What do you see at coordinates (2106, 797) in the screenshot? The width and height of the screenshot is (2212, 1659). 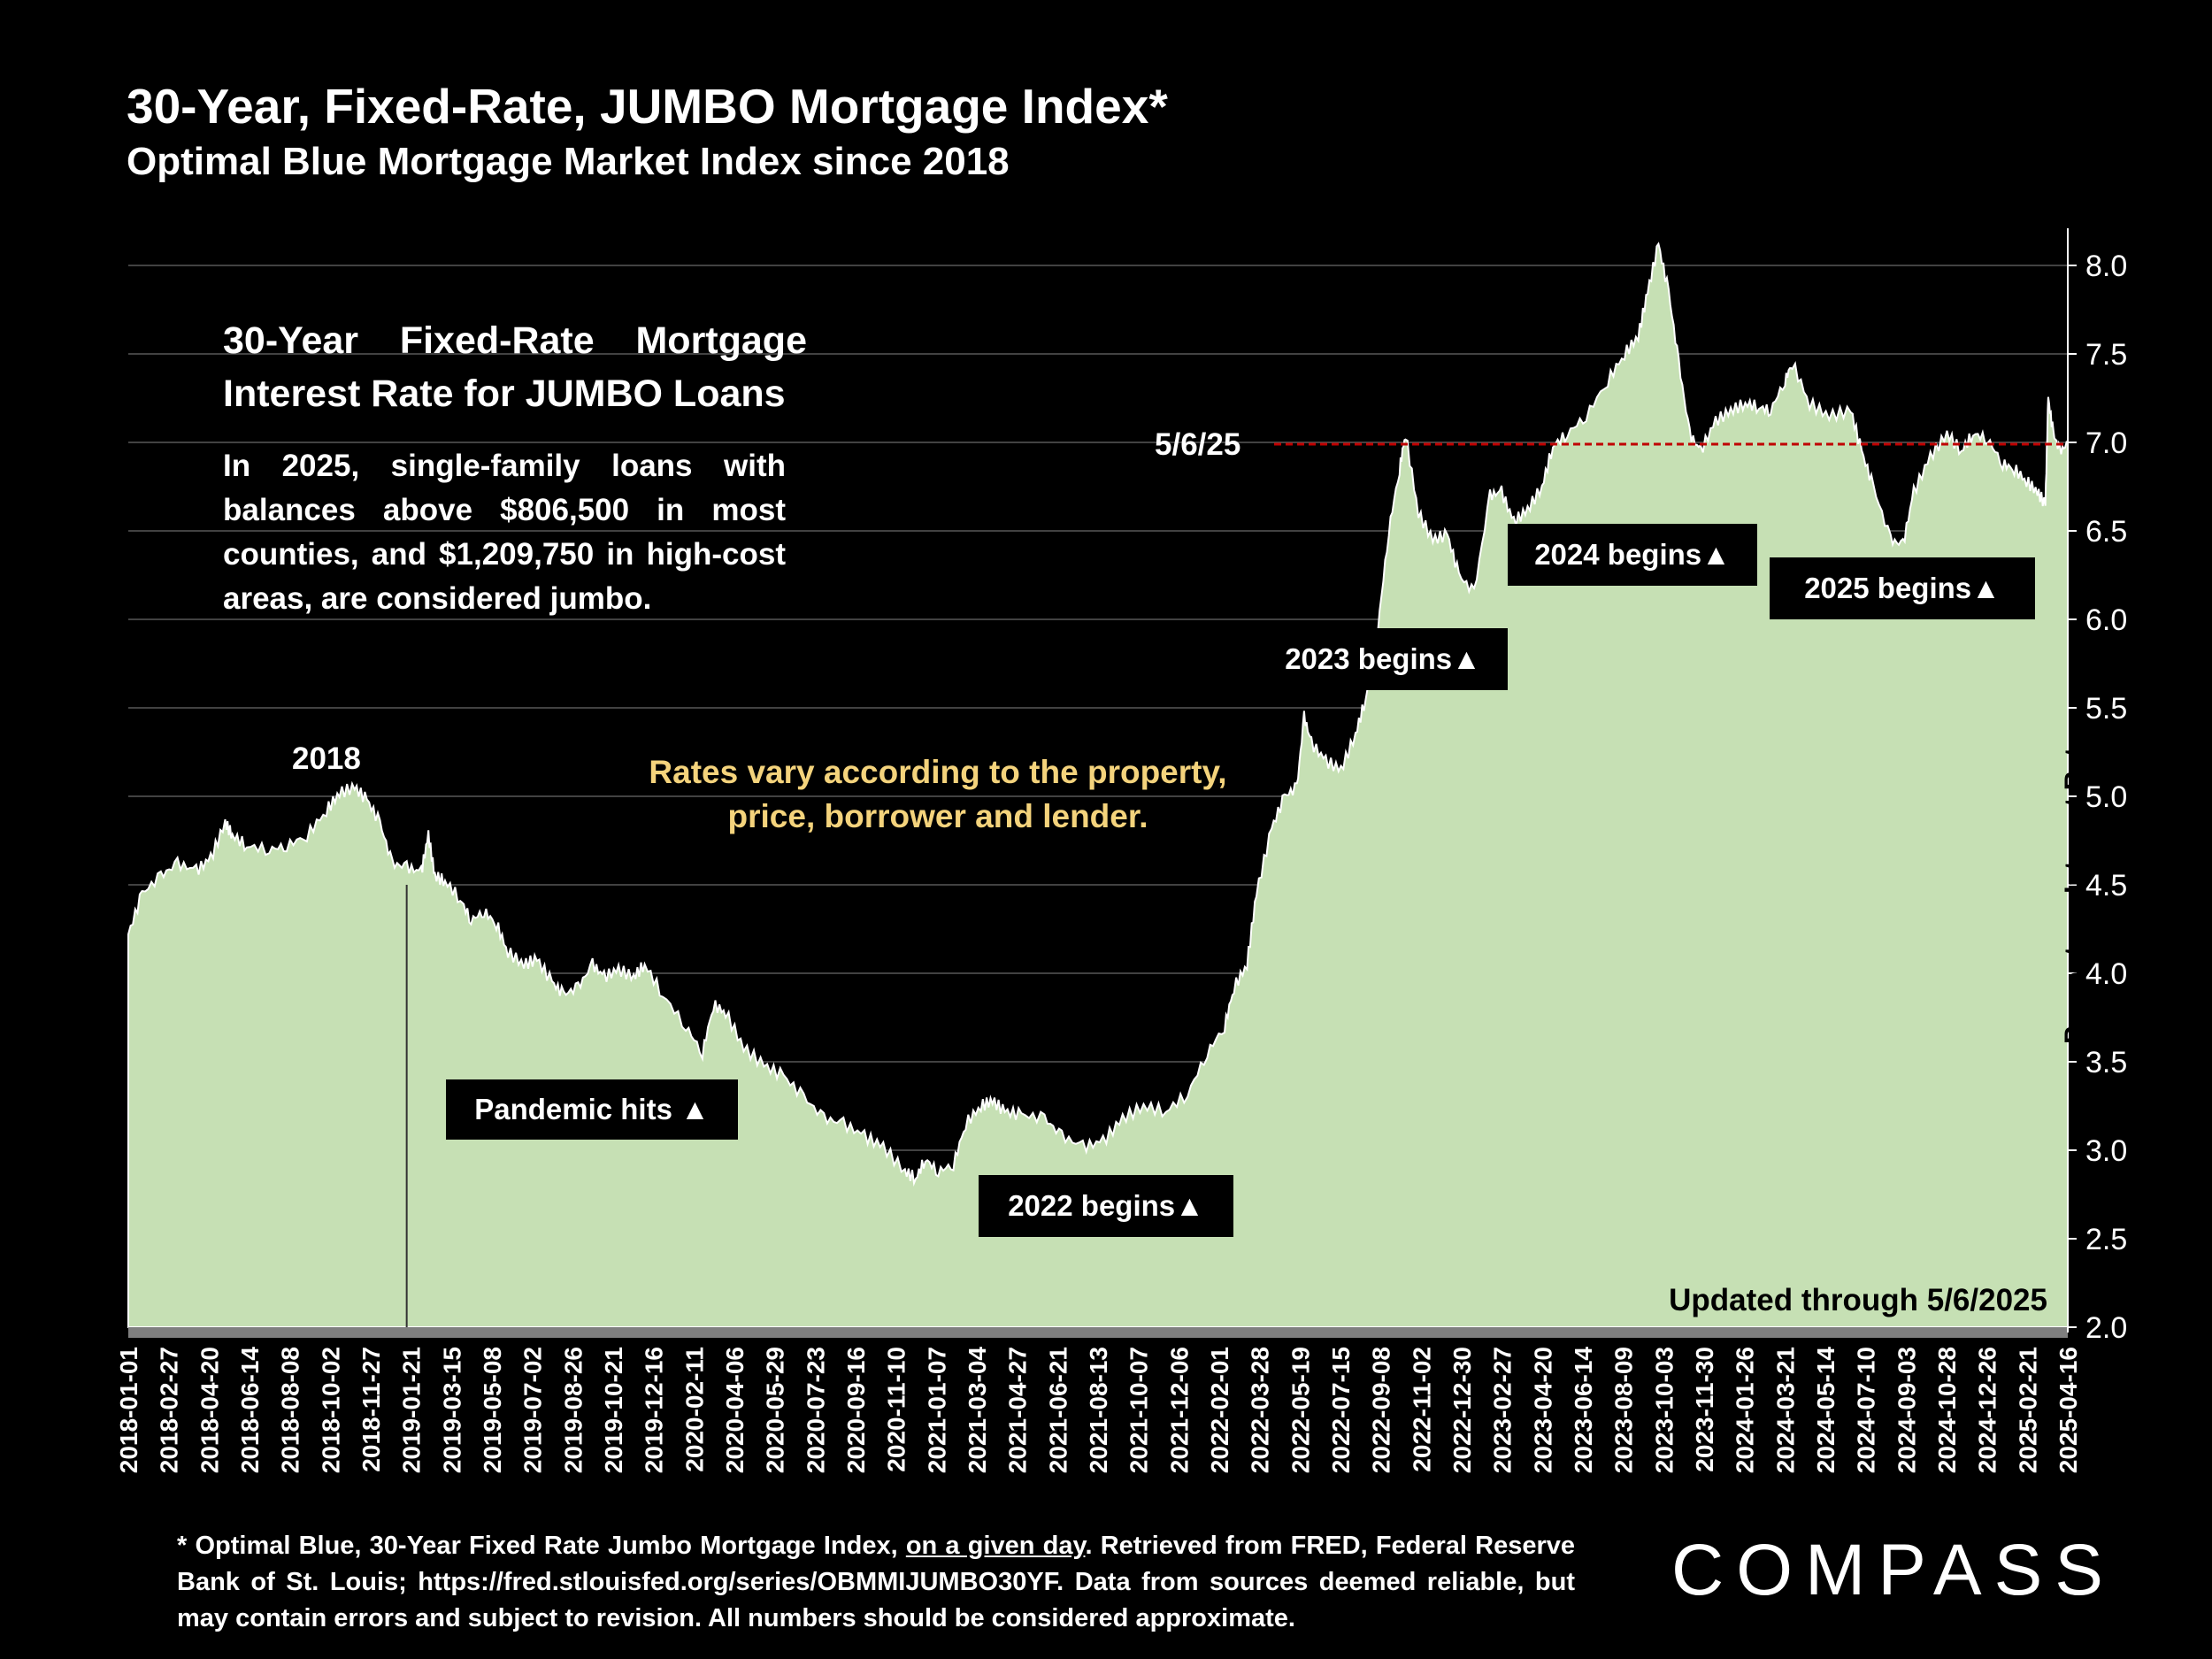 I see `y-tick-label-6: 5.0` at bounding box center [2106, 797].